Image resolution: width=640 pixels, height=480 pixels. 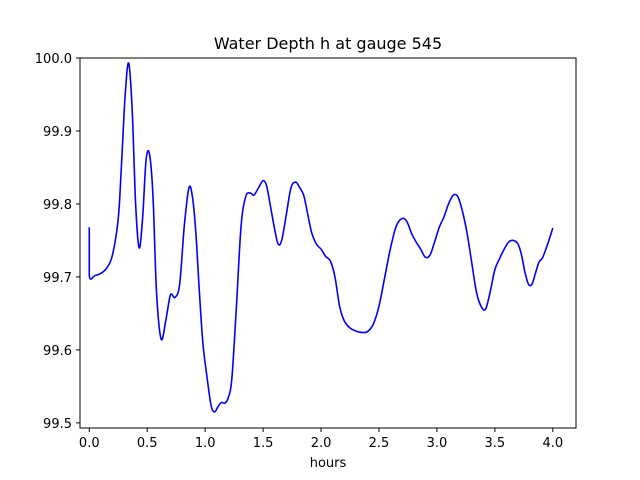 I want to click on x-tick-label: 4.0, so click(x=552, y=443).